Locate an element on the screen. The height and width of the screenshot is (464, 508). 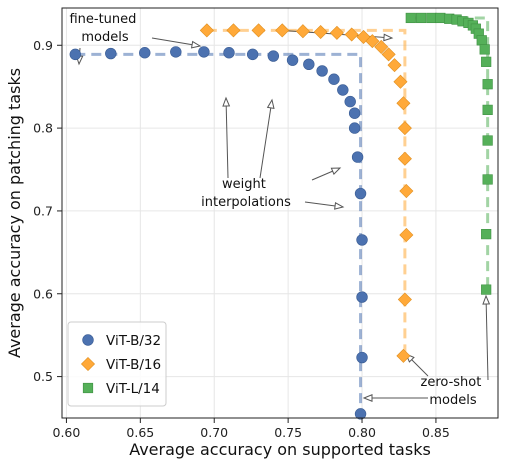
x-tick-label: 0.85 is located at coordinates (436, 432).